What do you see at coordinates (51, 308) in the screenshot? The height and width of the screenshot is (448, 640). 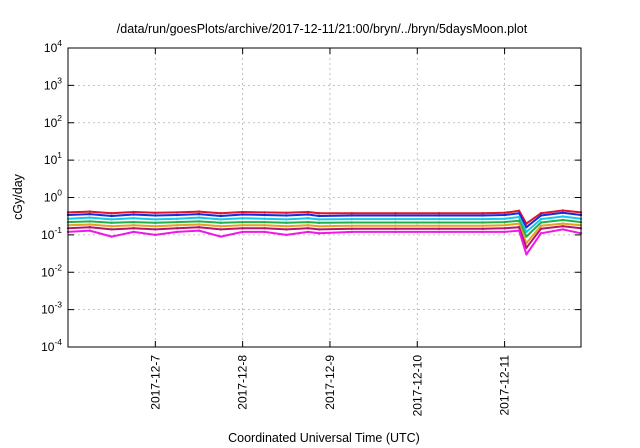 I see `y-tick-label: 10⁻³` at bounding box center [51, 308].